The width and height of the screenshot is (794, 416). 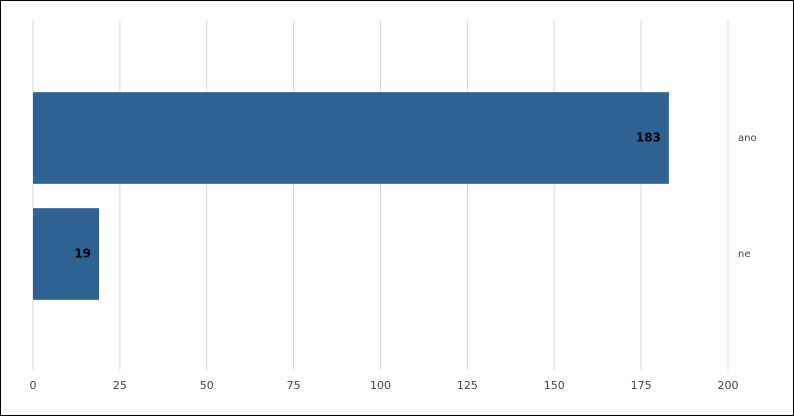 I want to click on data-label: 183, so click(x=648, y=138).